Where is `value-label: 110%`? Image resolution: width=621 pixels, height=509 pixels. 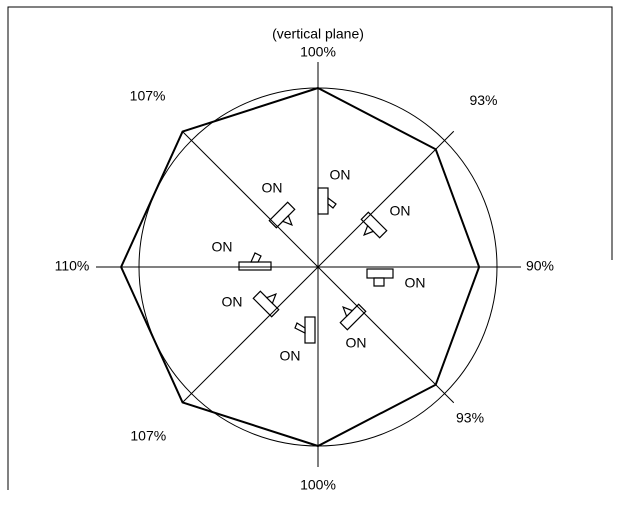 value-label: 110% is located at coordinates (72, 266).